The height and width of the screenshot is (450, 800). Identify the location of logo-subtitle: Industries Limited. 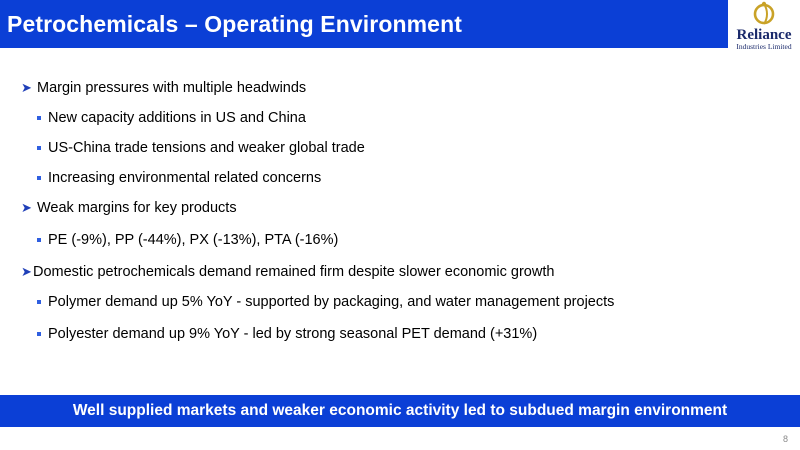
(764, 46).